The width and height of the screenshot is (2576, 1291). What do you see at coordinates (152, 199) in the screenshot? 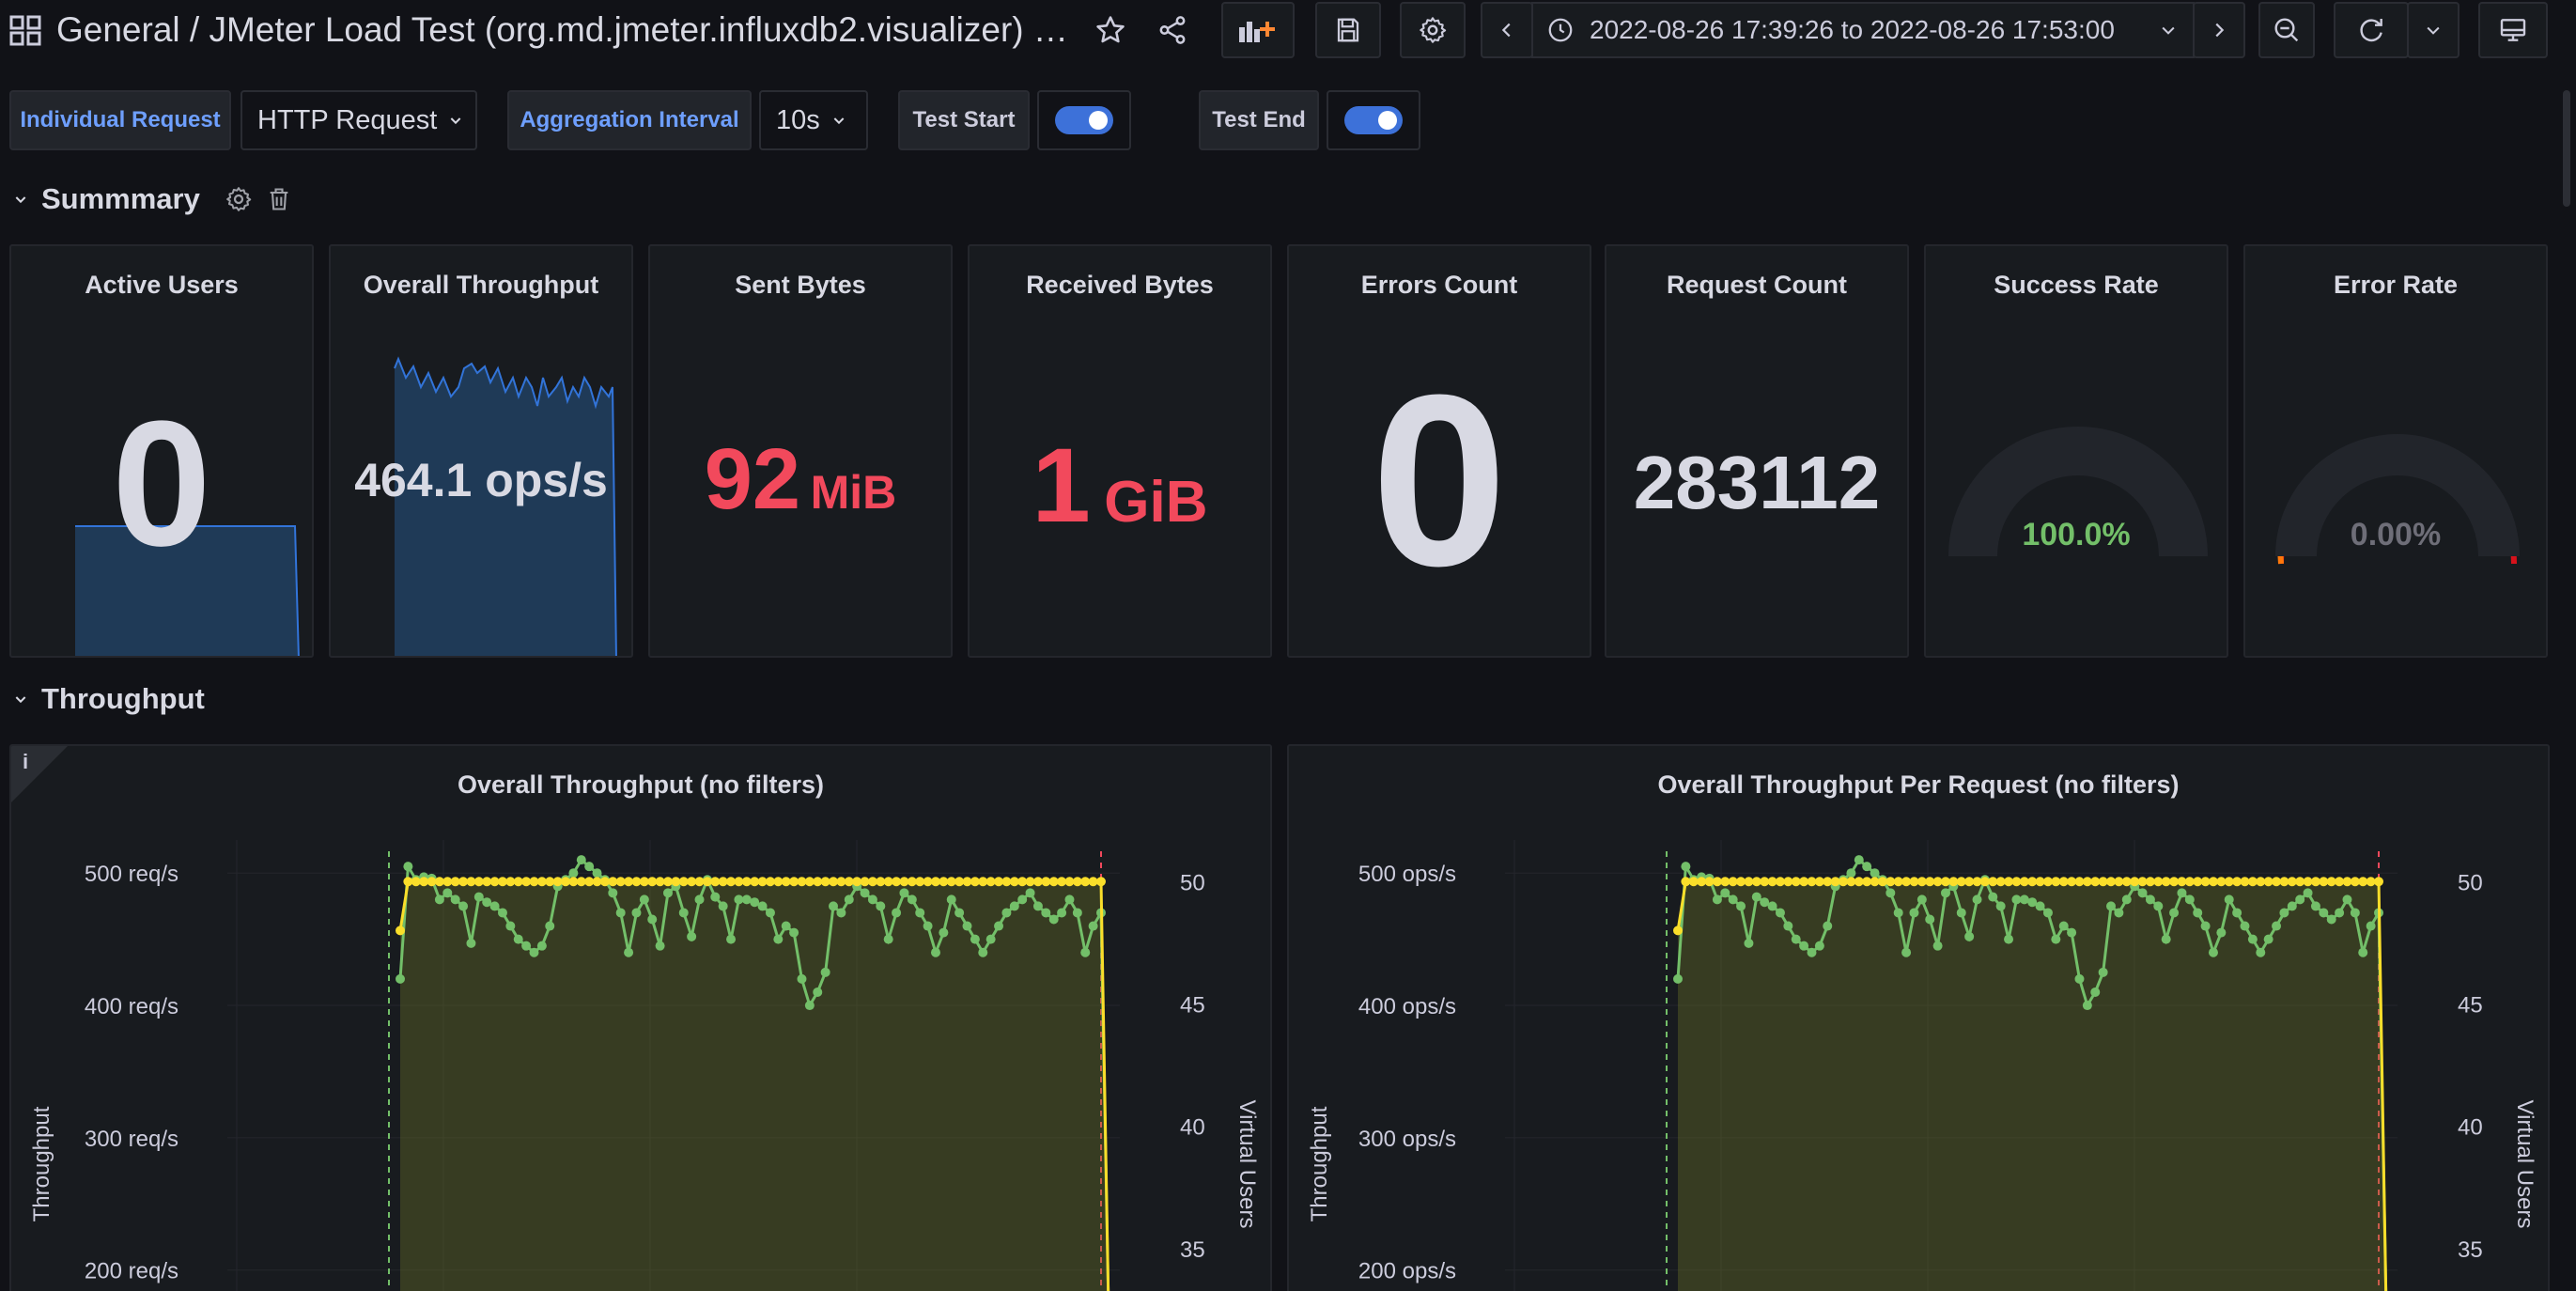
I see `summary-row-header: Summmary` at bounding box center [152, 199].